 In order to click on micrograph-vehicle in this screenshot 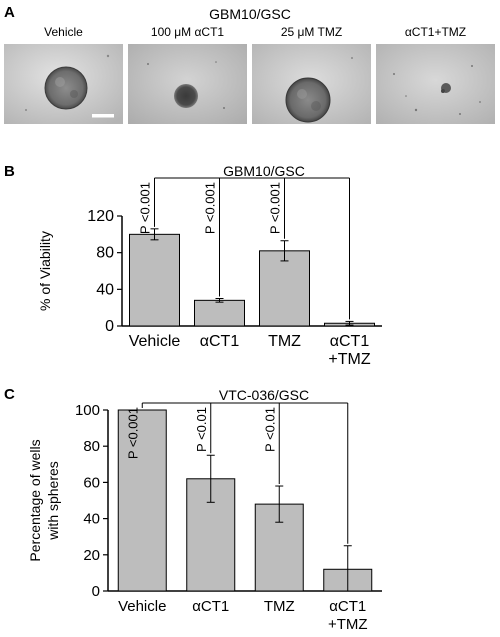, I will do `click(63, 84)`.